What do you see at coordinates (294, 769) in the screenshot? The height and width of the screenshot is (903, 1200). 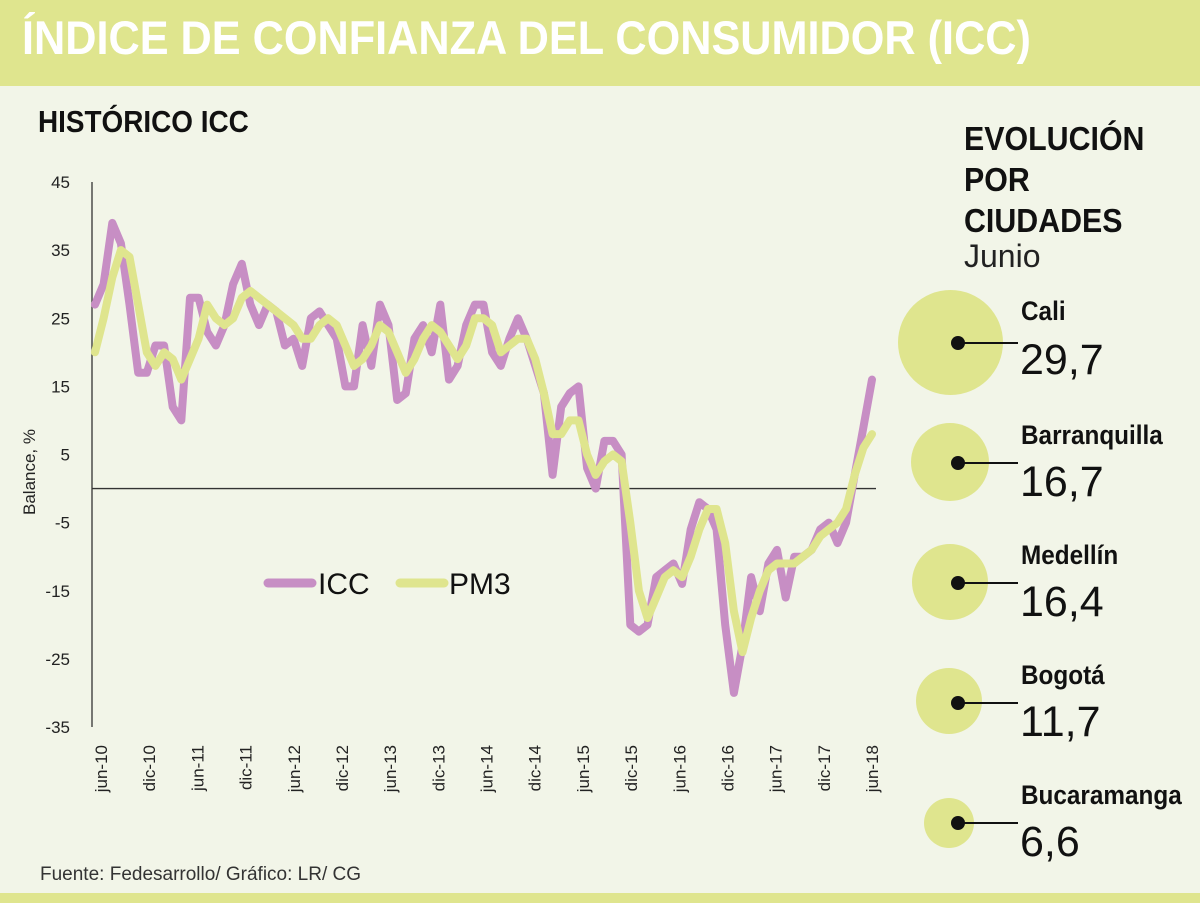 I see `x-tick-label: jun-12` at bounding box center [294, 769].